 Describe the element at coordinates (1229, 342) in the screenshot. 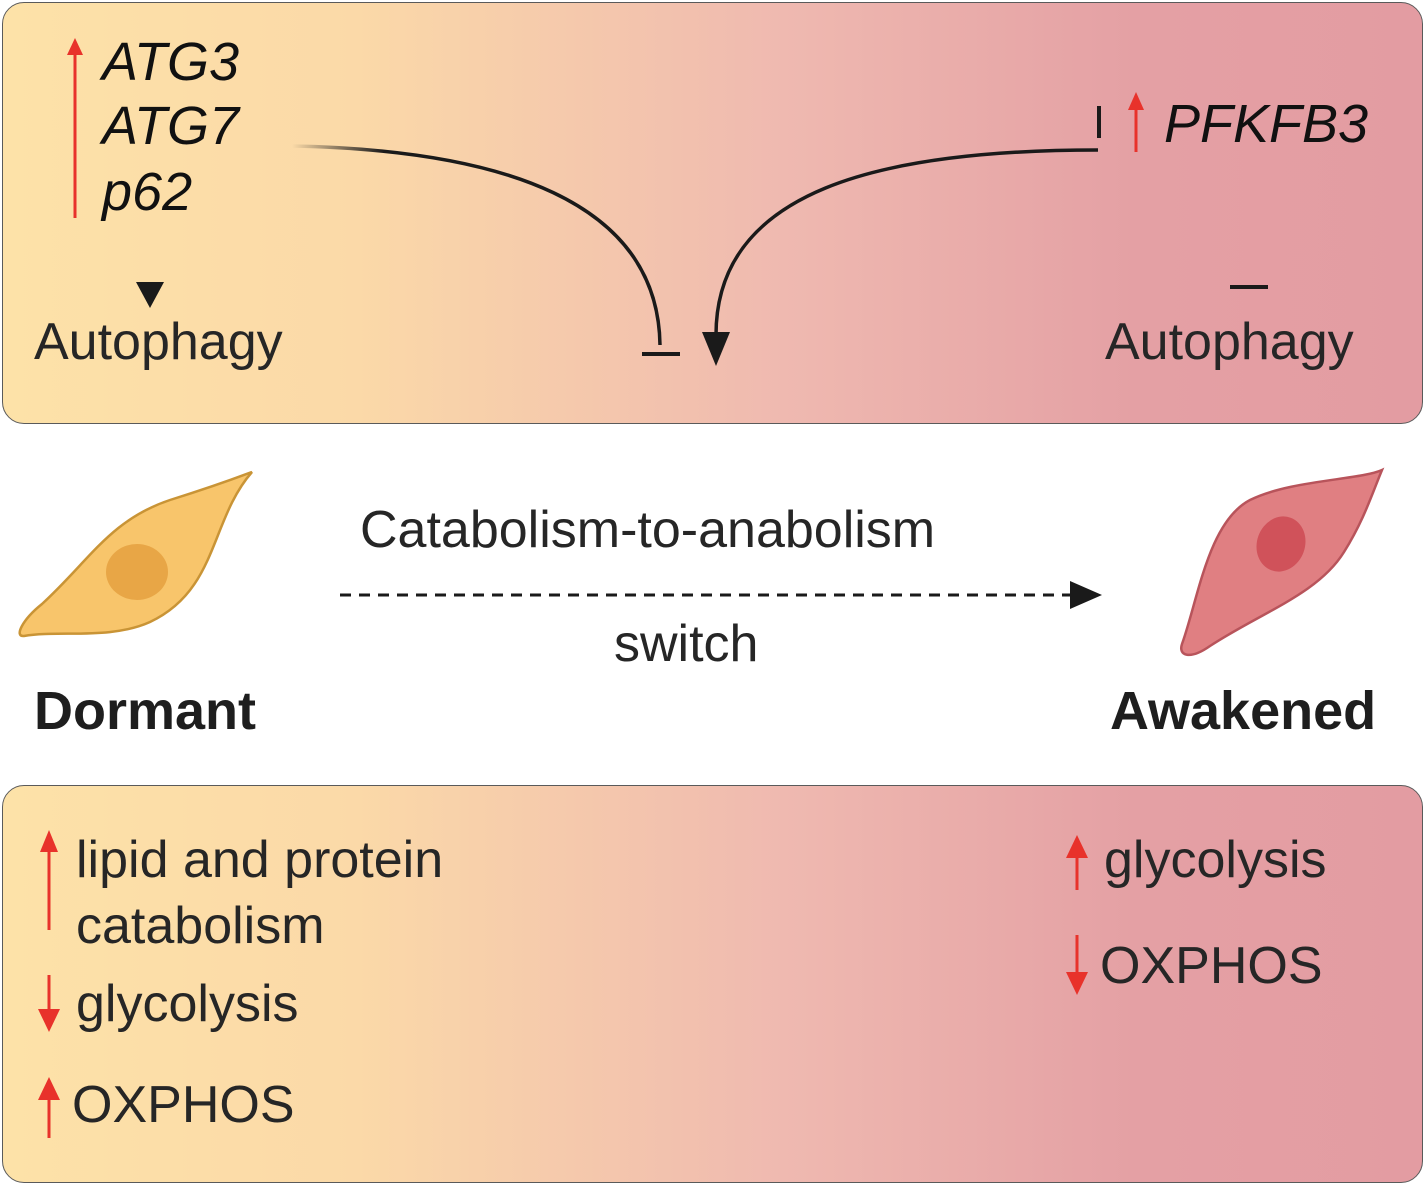

I see `right-autophagy-label: Autophagy` at that location.